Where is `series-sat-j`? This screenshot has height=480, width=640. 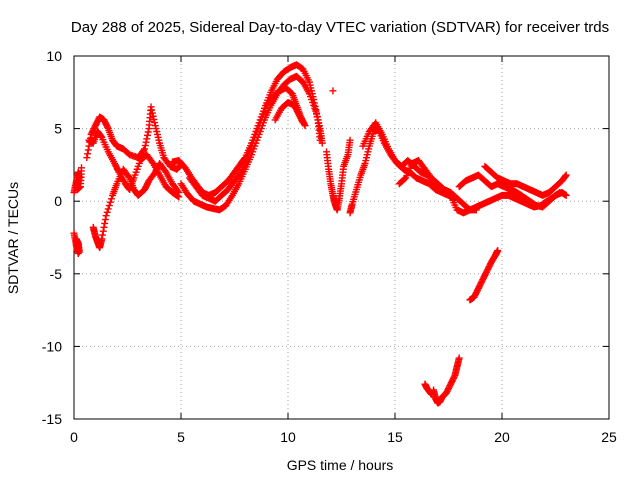
series-sat-j is located at coordinates (333, 91).